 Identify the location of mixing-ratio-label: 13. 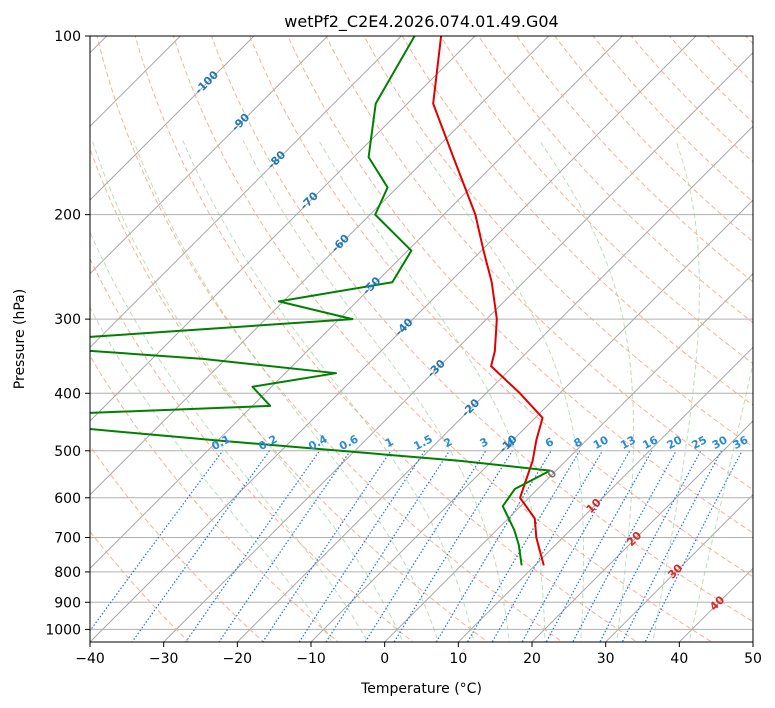
(628, 442).